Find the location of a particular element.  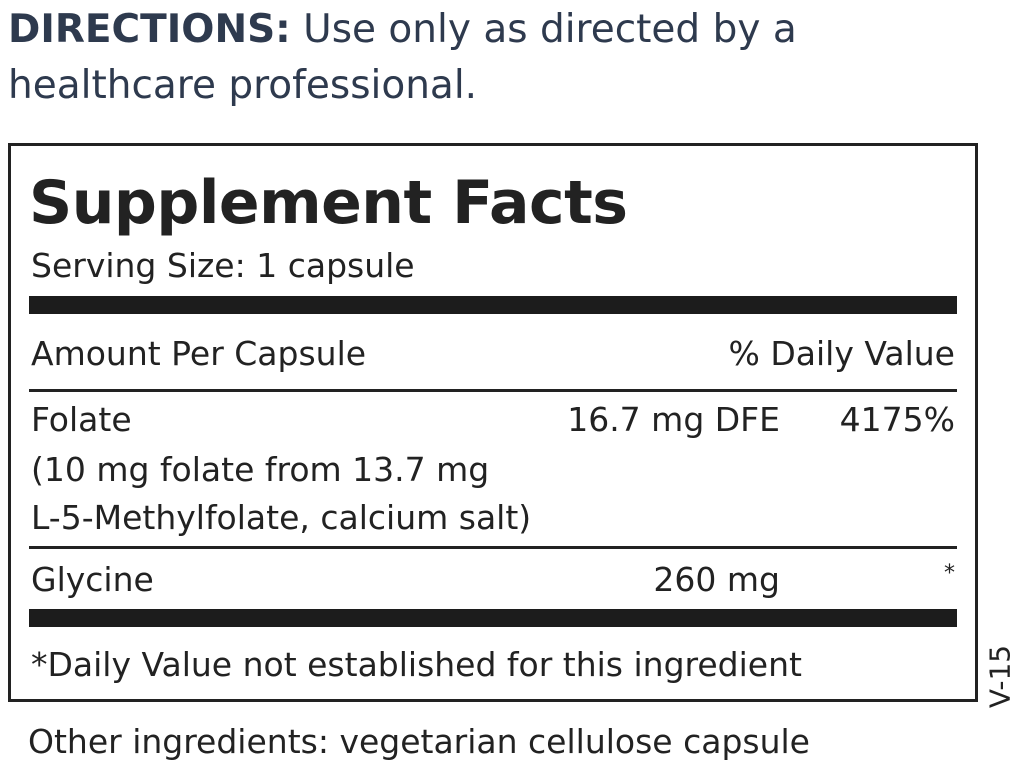

panel-title: Supplement Facts is located at coordinates (328, 203).